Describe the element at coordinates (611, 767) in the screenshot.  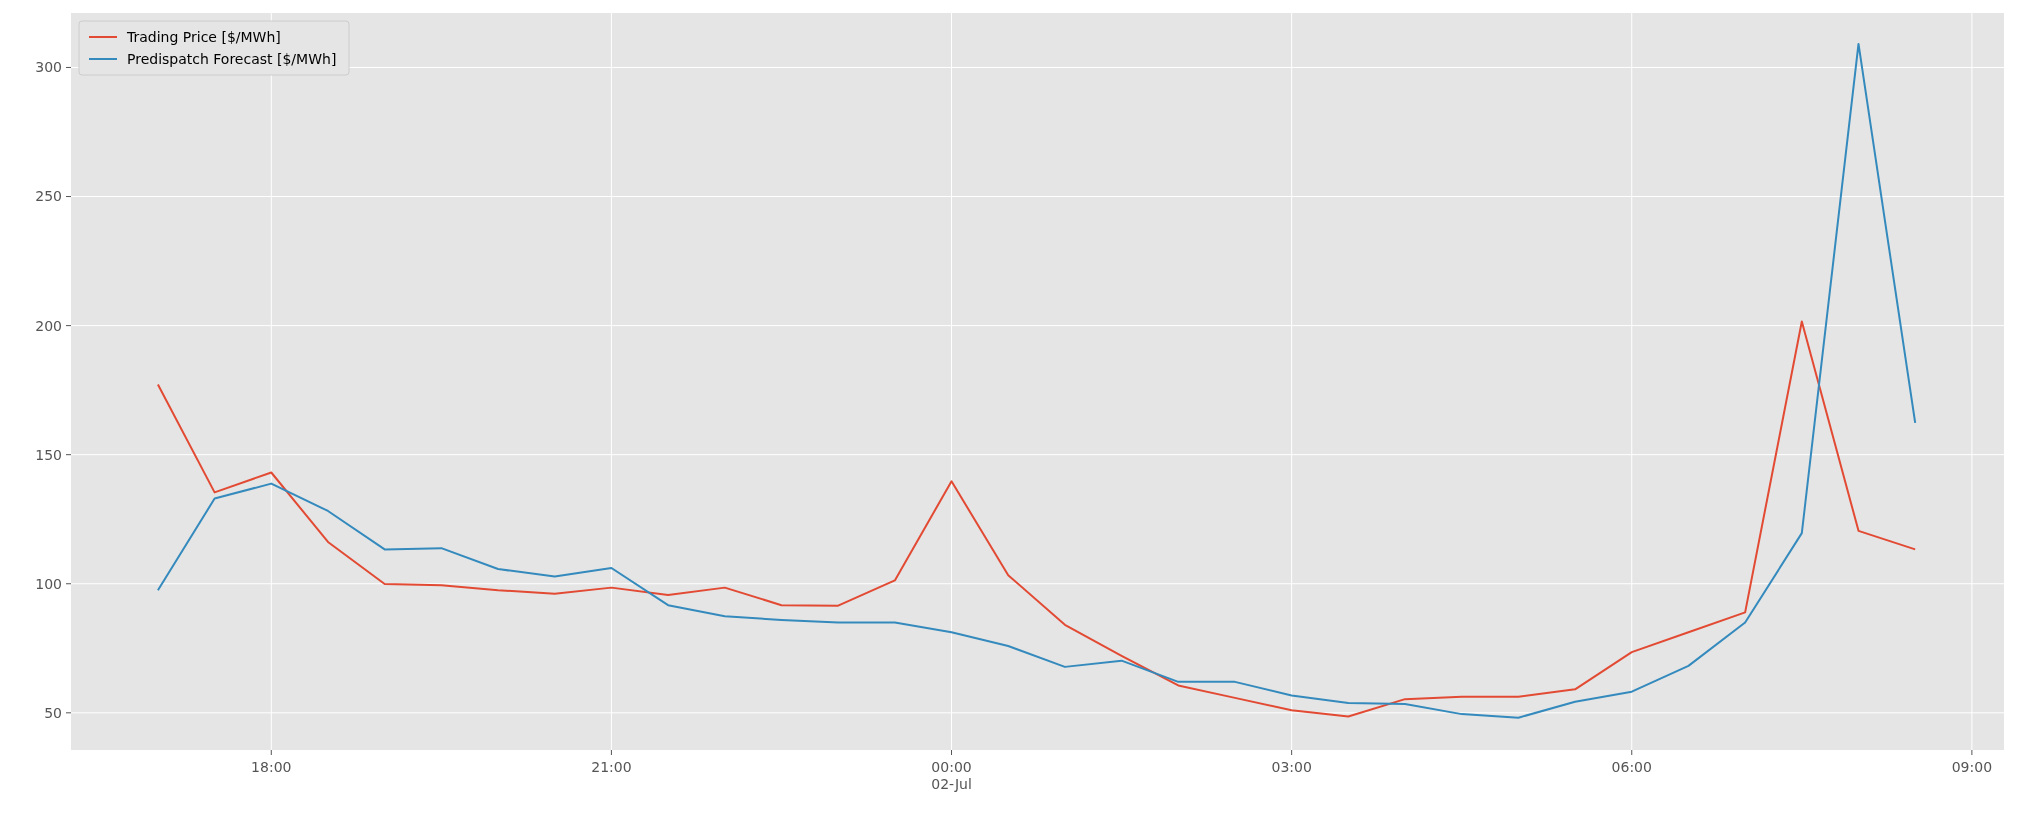
I see `x-tick-label: 21:00` at that location.